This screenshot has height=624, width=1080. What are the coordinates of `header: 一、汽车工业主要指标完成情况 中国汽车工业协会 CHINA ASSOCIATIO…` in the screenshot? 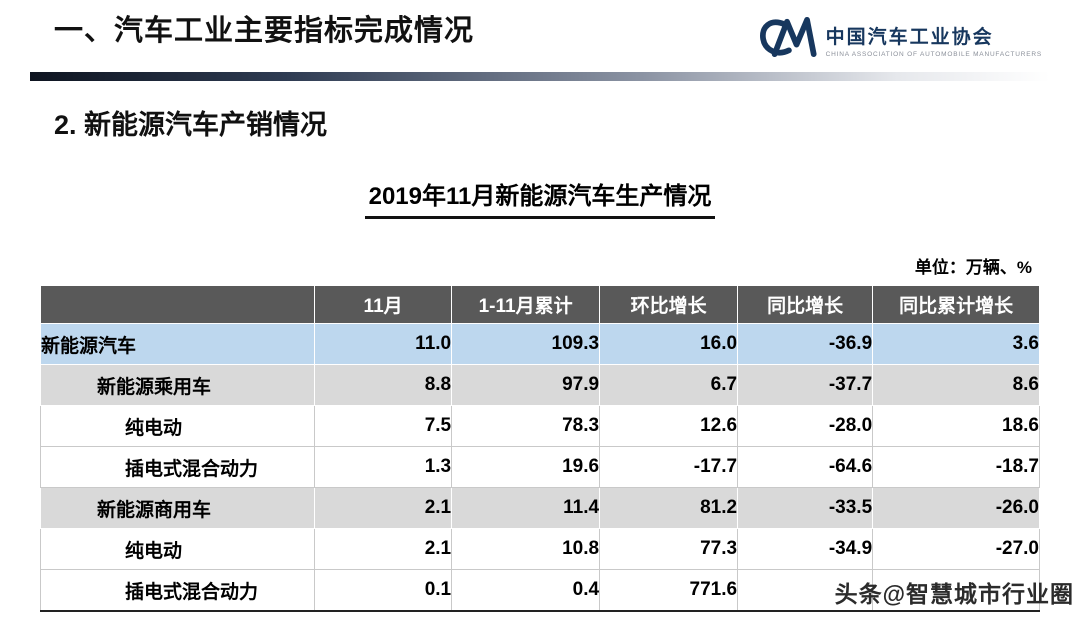 It's located at (540, 31).